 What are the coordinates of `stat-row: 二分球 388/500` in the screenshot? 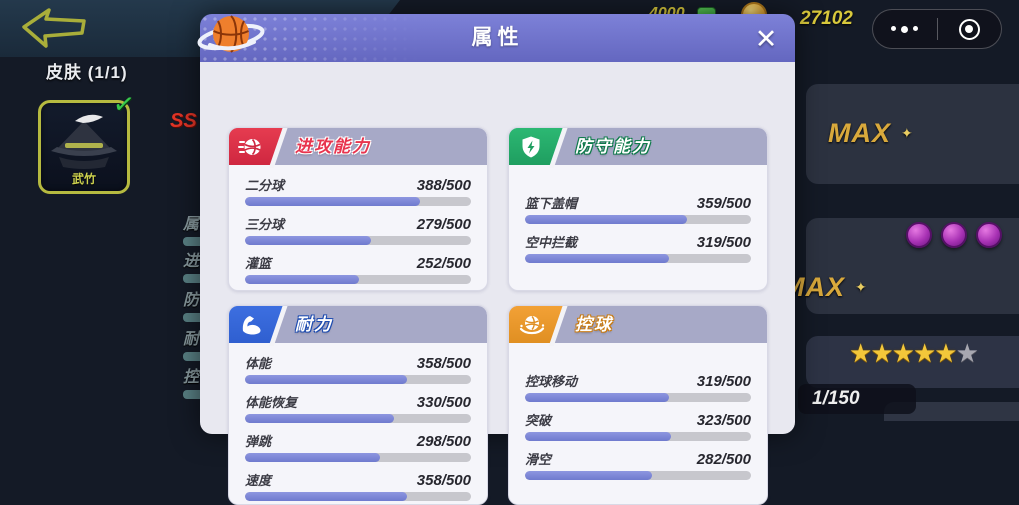 It's located at (358, 190).